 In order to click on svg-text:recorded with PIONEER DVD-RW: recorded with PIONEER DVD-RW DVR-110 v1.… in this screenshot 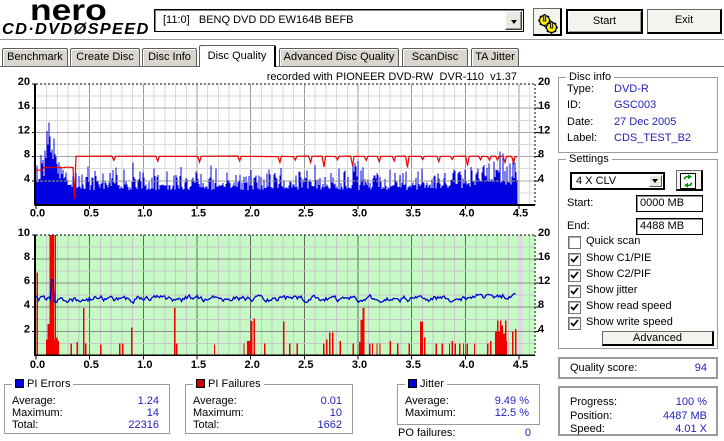, I will do `click(392, 77)`.